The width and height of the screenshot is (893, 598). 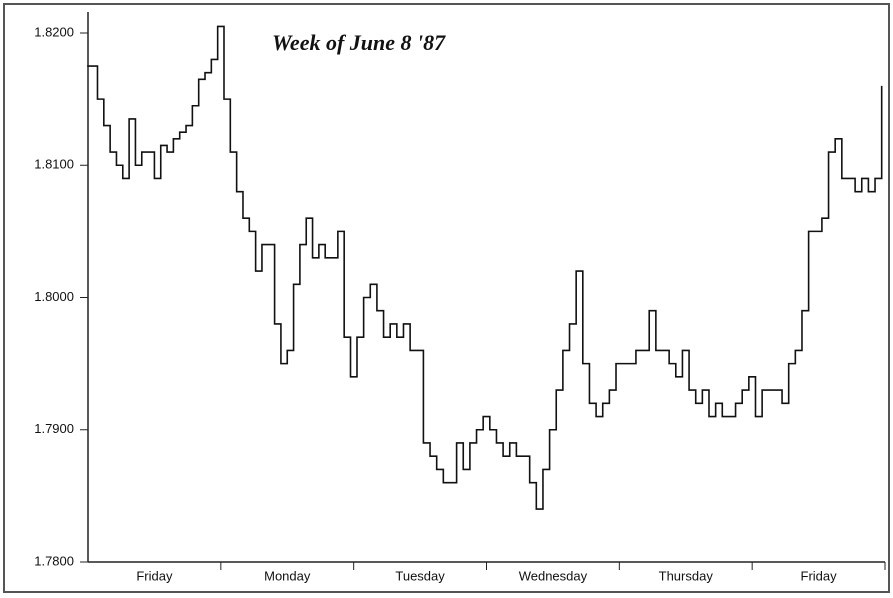 I want to click on y-tick-label: 1.7800, so click(x=54, y=560).